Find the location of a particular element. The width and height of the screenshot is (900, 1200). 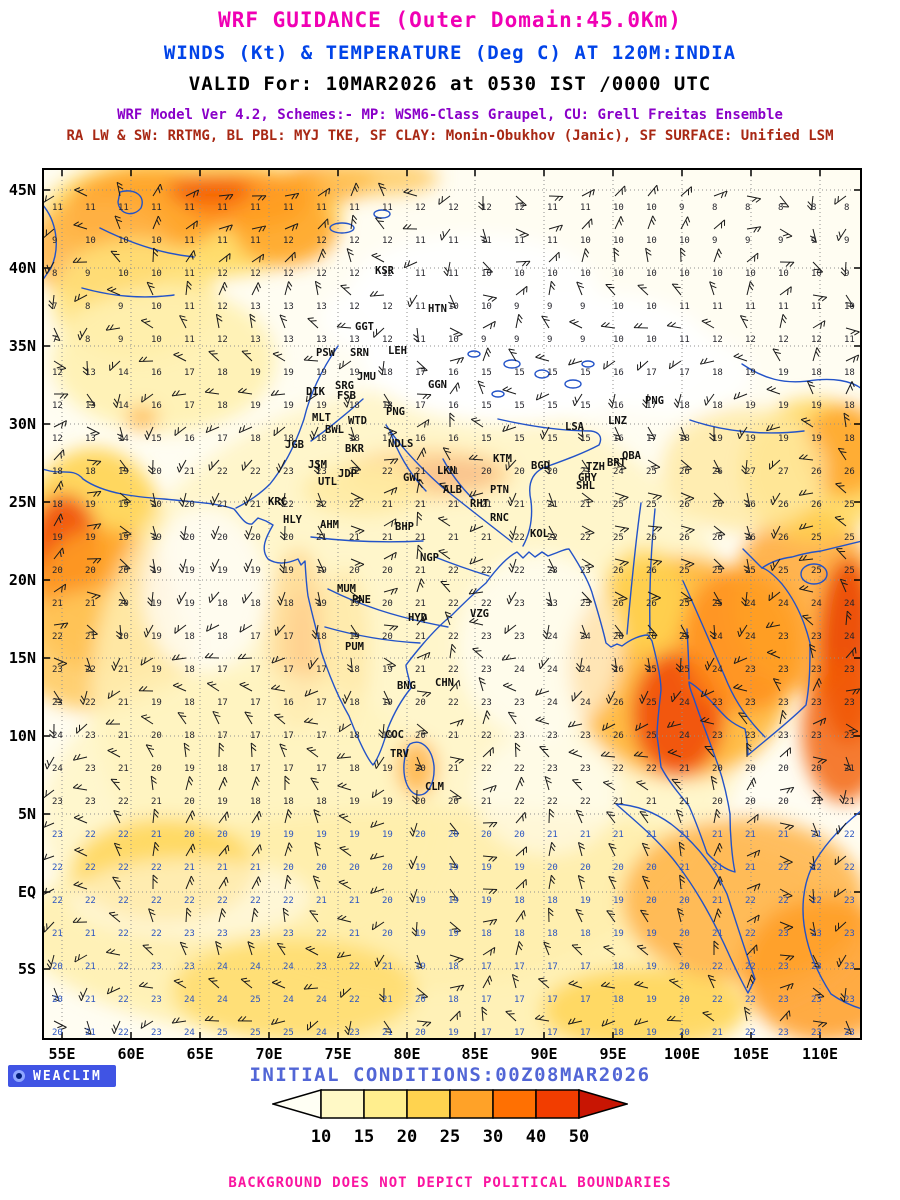

svg-text: 26 is located at coordinates (651, 604).